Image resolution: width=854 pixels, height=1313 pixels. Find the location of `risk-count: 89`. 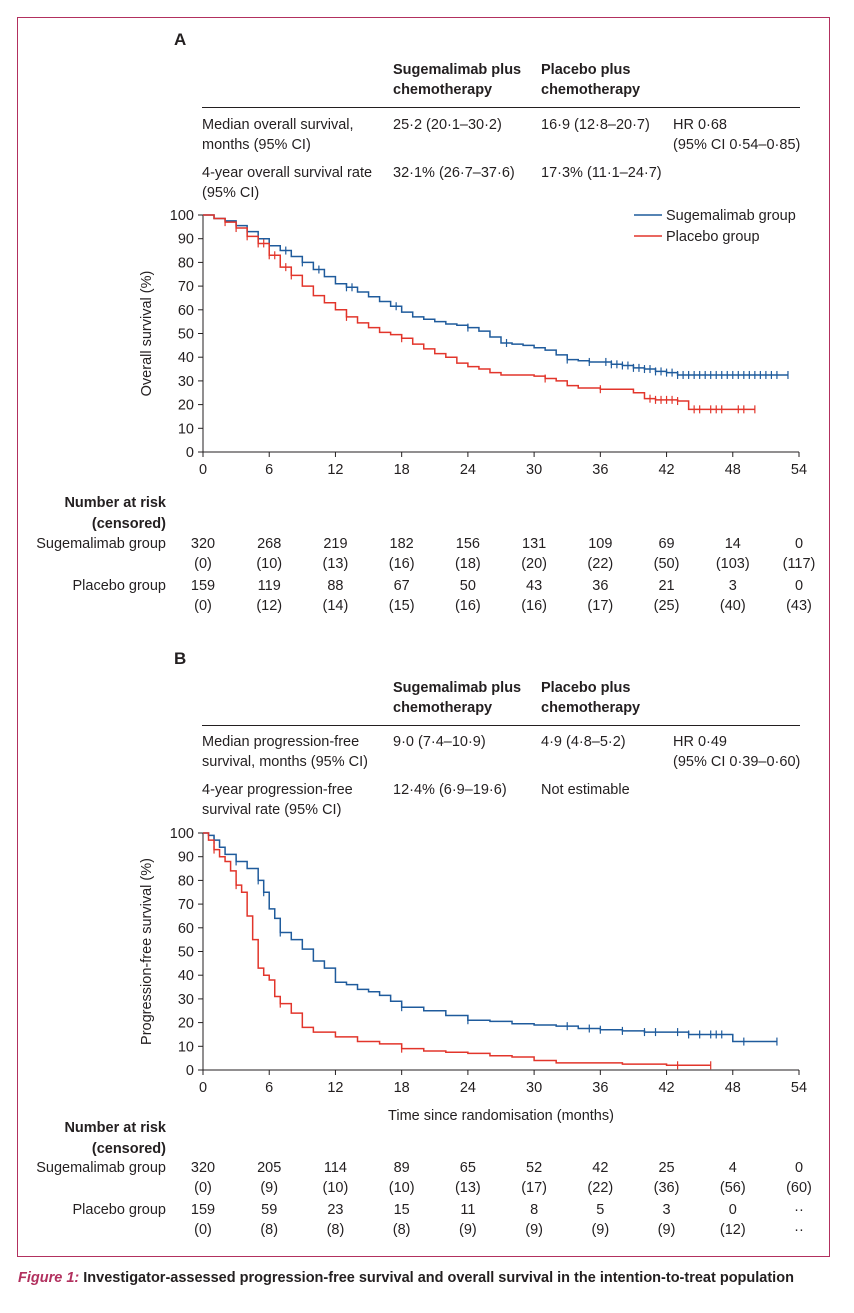

risk-count: 89 is located at coordinates (401, 1168).